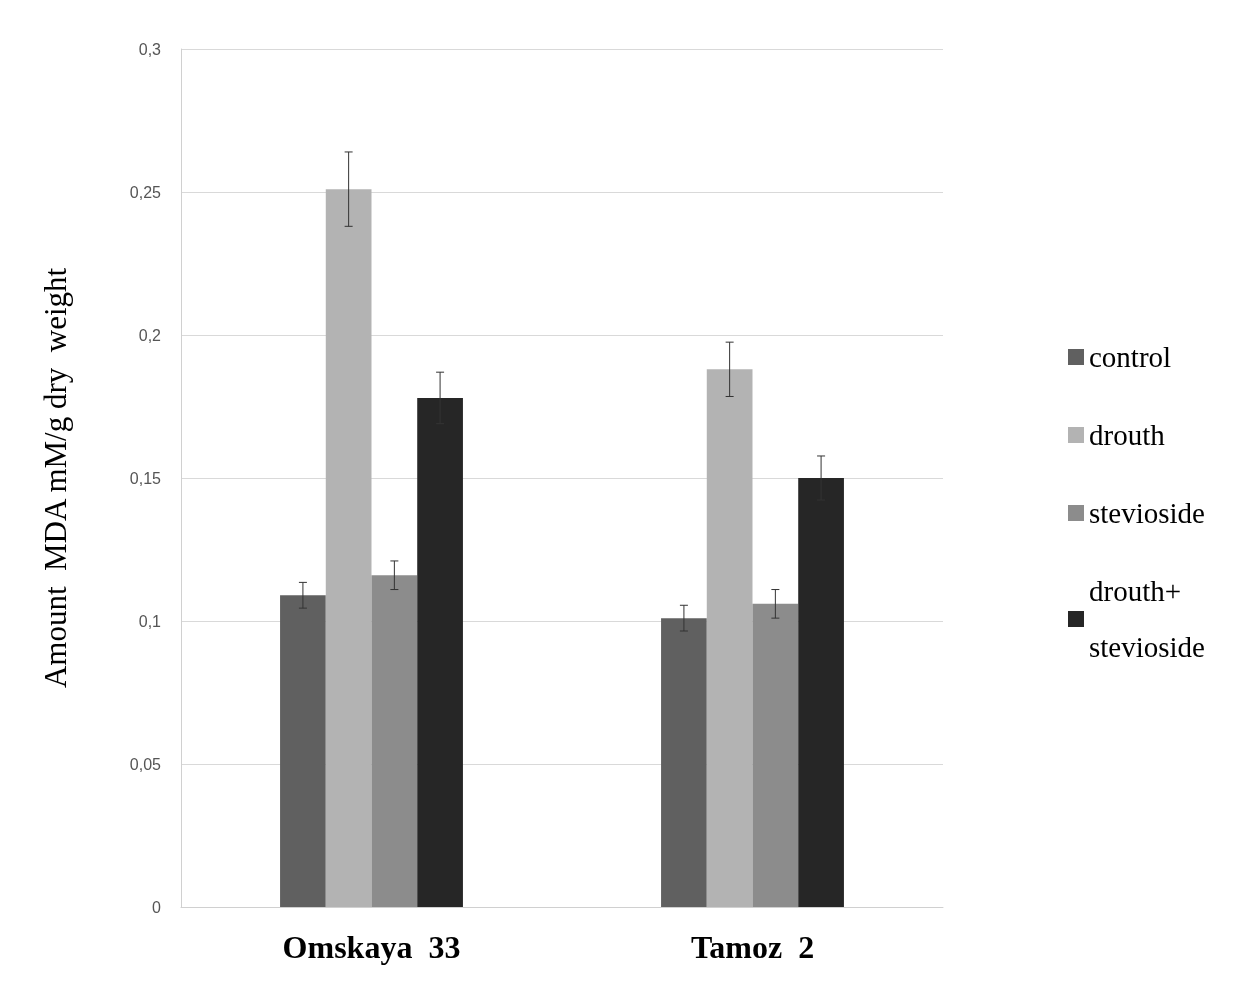 Image resolution: width=1244 pixels, height=1004 pixels. I want to click on y-tick-label: 0, so click(157, 907).